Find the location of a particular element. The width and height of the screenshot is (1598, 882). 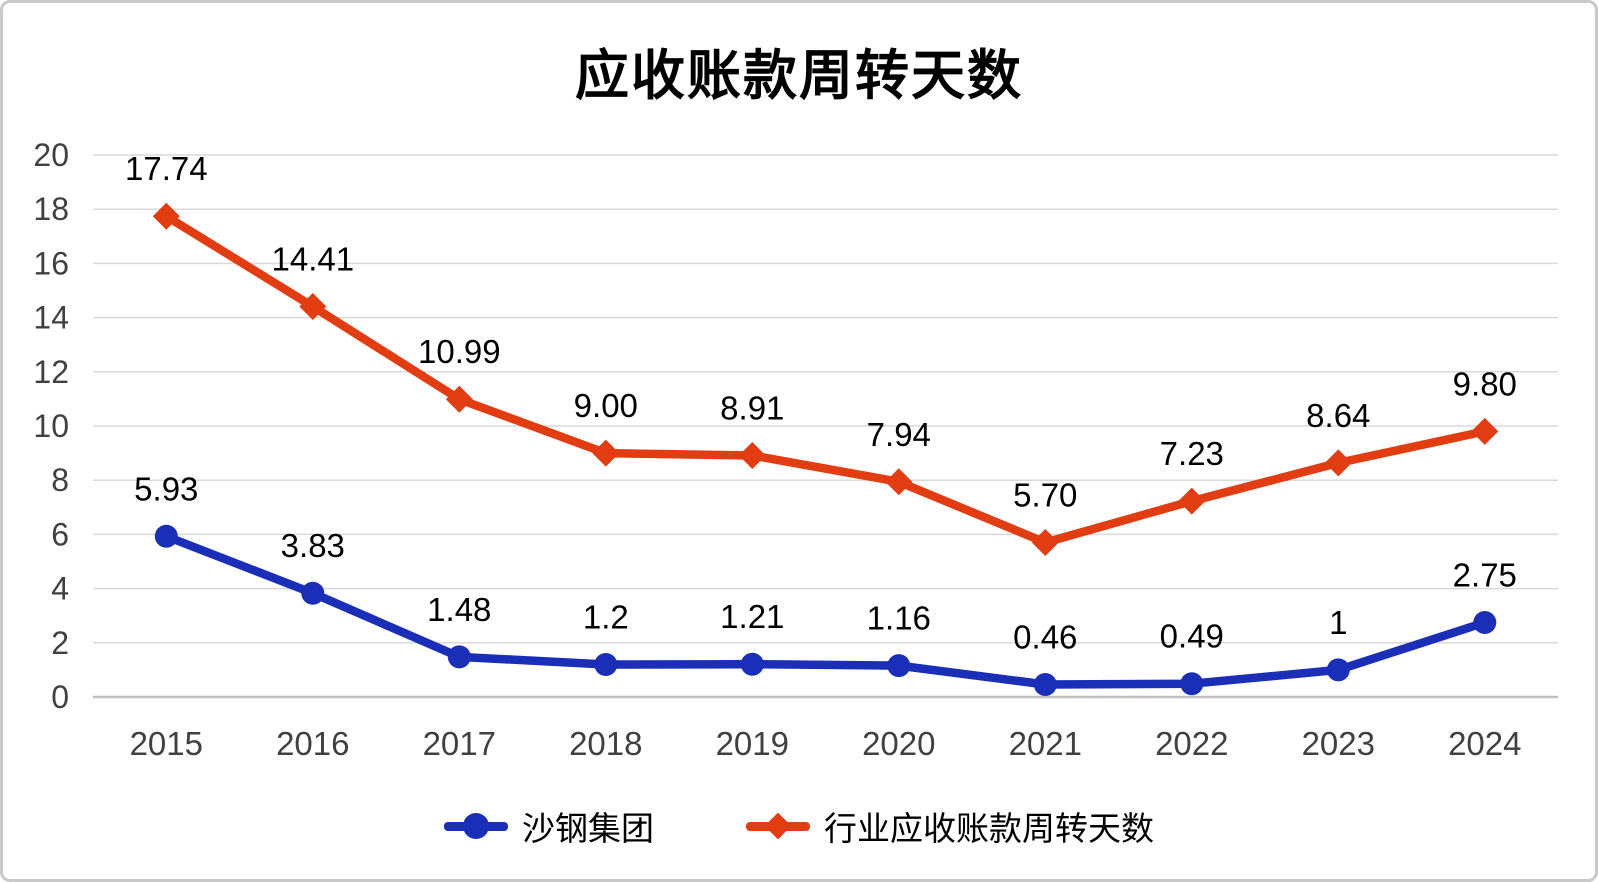

data-label: 1.21 is located at coordinates (752, 616).